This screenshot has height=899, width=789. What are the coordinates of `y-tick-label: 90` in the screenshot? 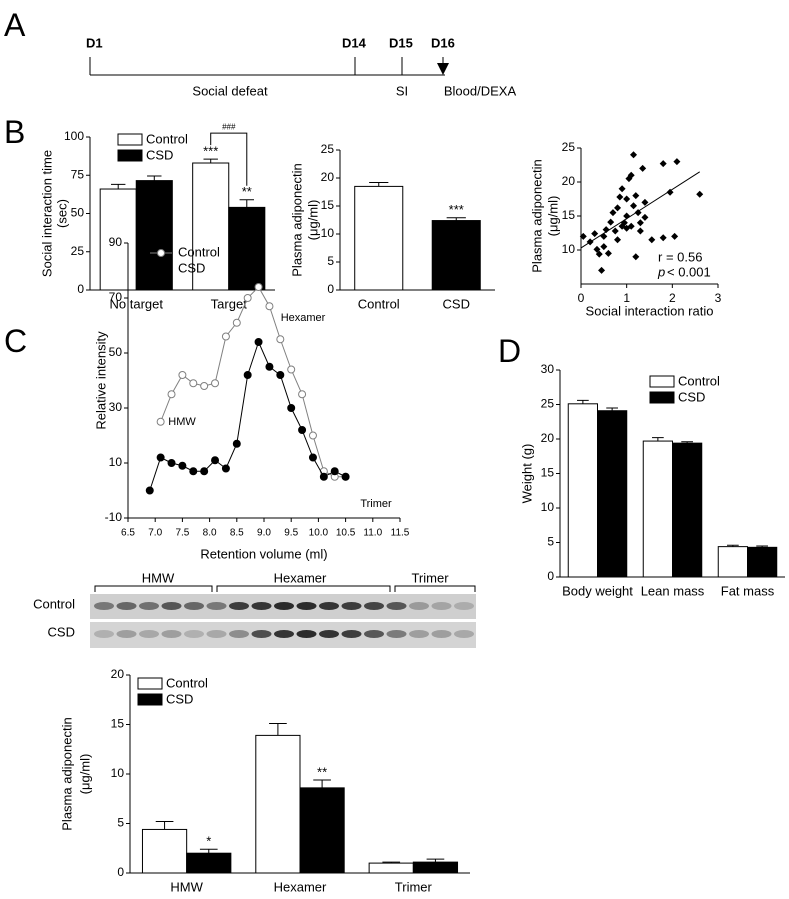 It's located at (116, 242).